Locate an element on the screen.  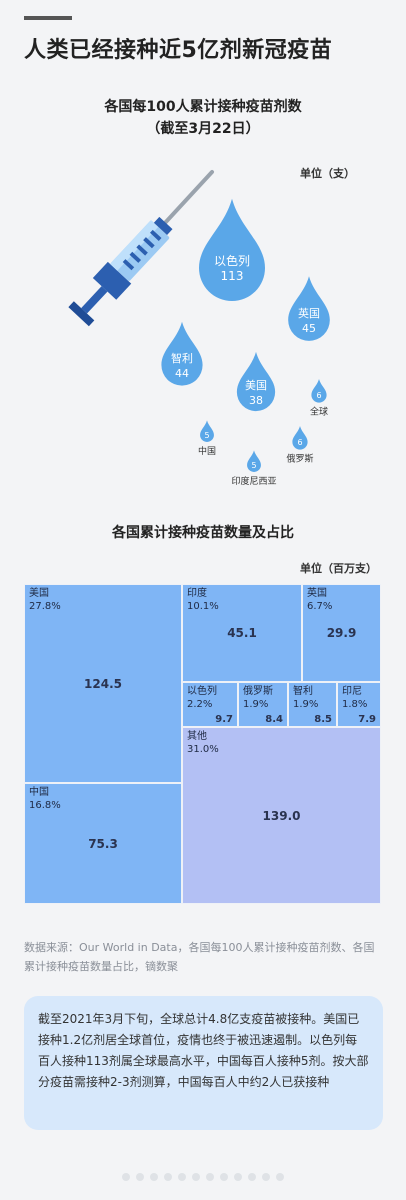
tile-value: 45.1 is located at coordinates (242, 633).